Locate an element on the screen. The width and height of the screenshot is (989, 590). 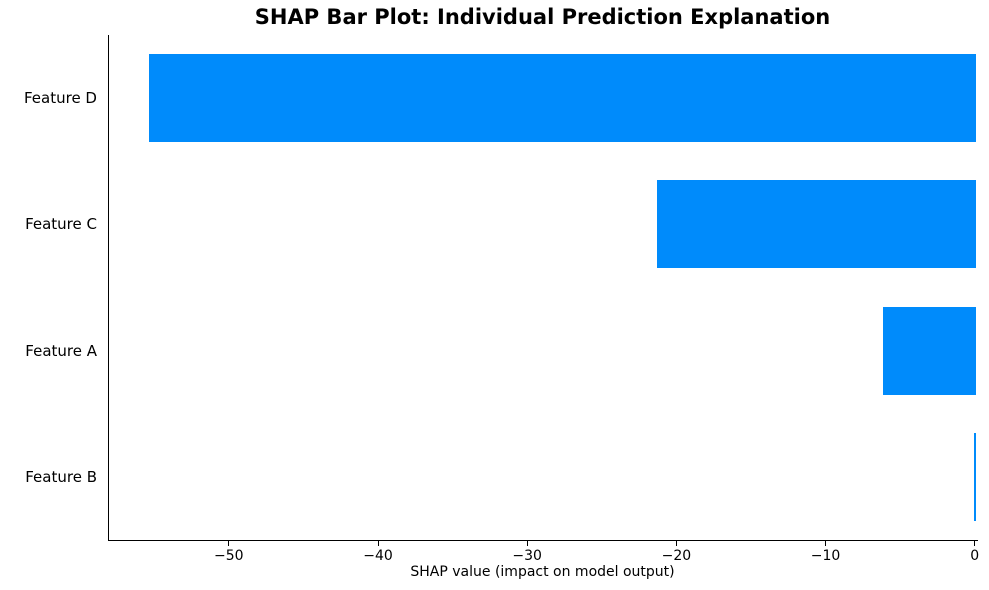
x-axis-label: SHAP value (impact on model output) is located at coordinates (542, 572).